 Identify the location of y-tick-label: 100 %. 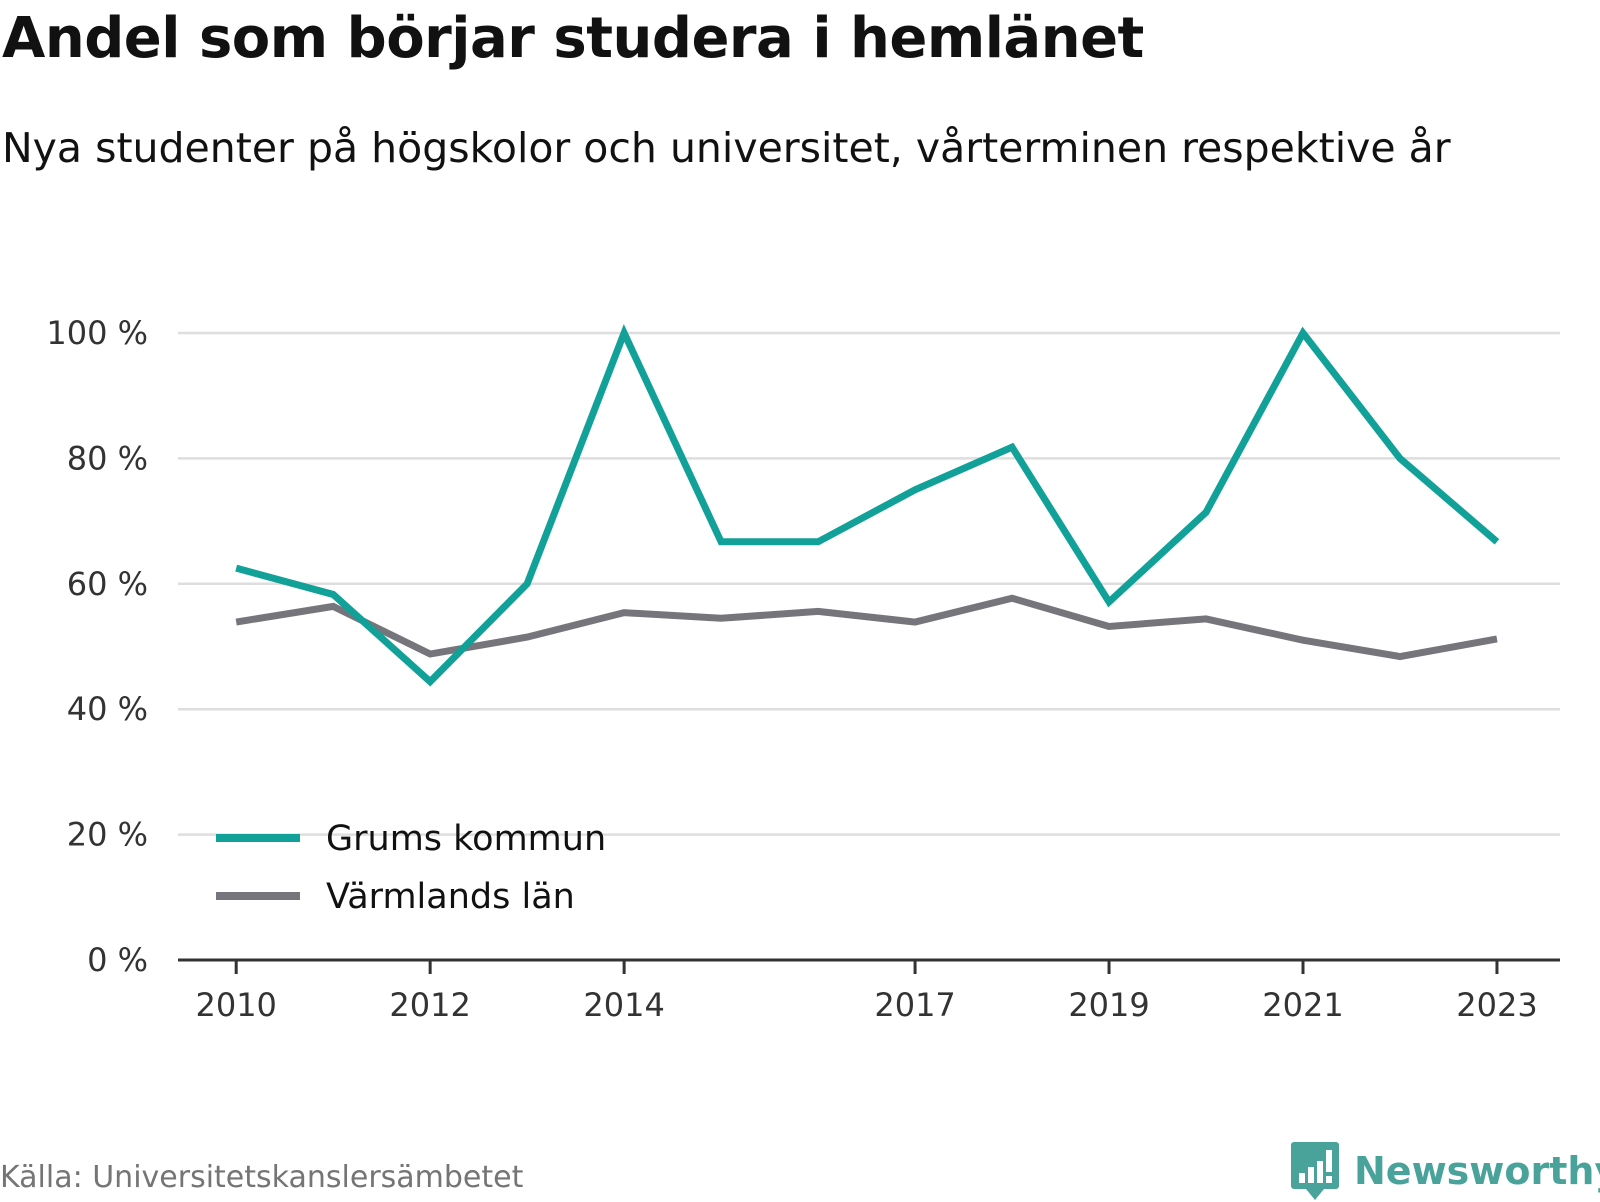
(97, 333).